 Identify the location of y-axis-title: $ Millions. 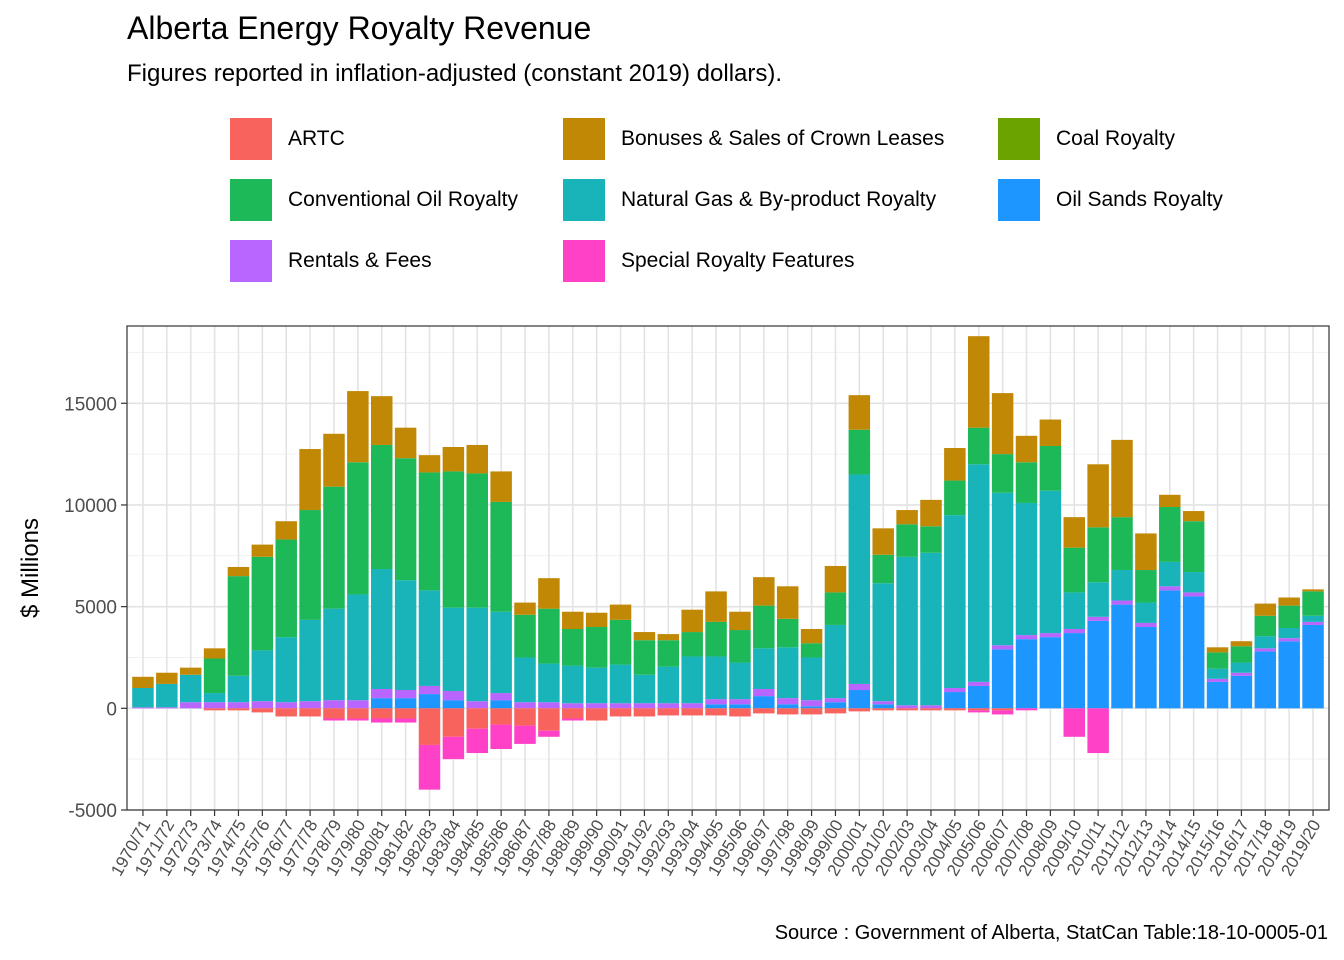
(30, 568).